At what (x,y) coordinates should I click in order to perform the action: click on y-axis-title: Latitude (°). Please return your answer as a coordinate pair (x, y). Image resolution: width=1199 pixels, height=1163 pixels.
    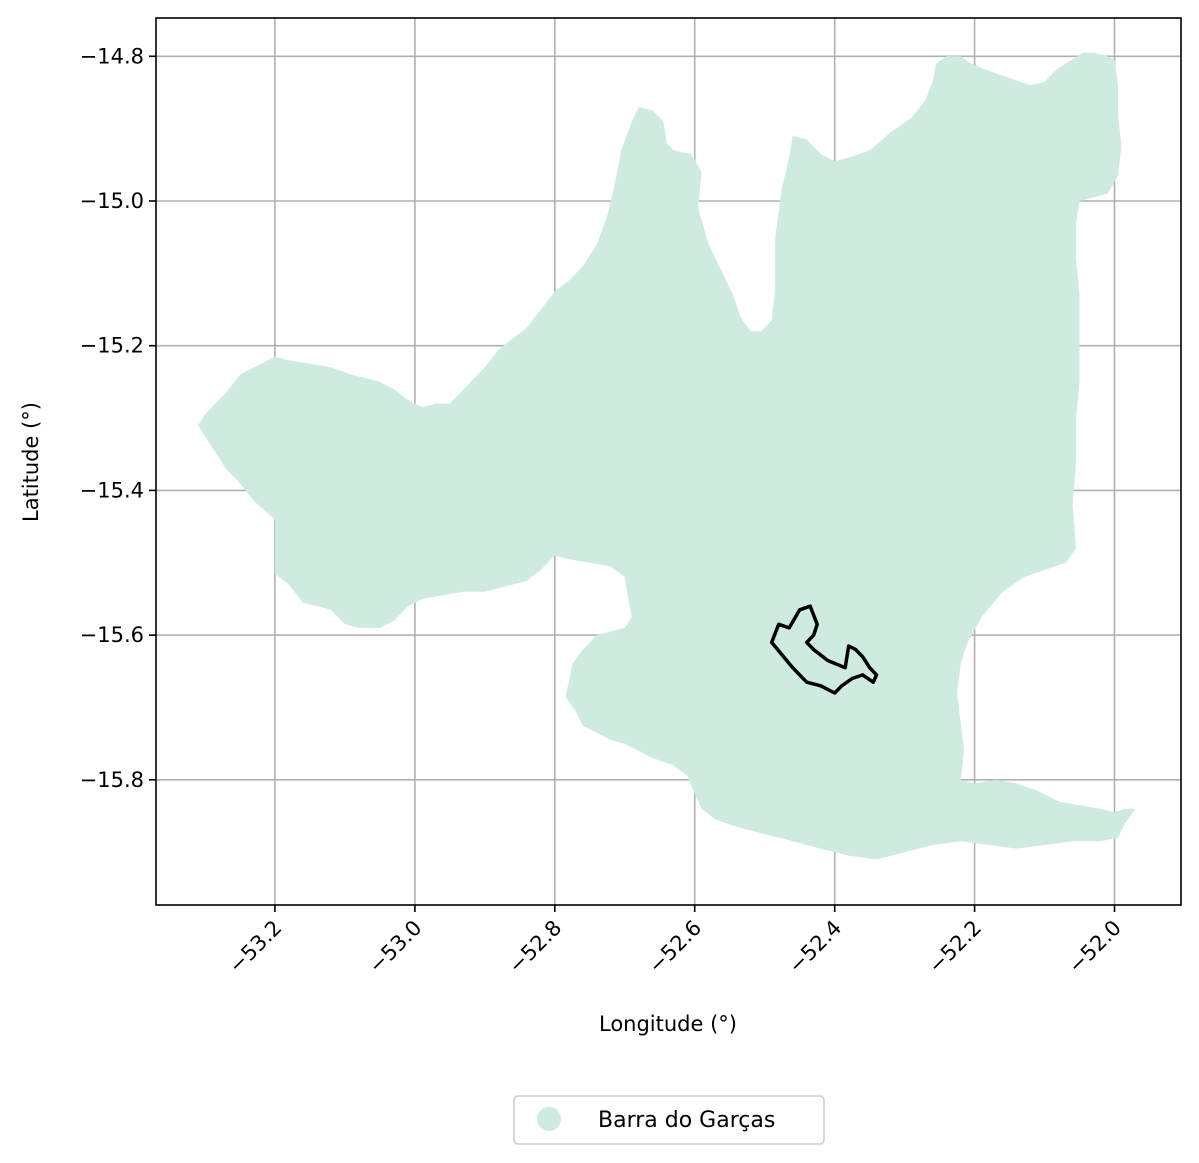
    Looking at the image, I should click on (31, 462).